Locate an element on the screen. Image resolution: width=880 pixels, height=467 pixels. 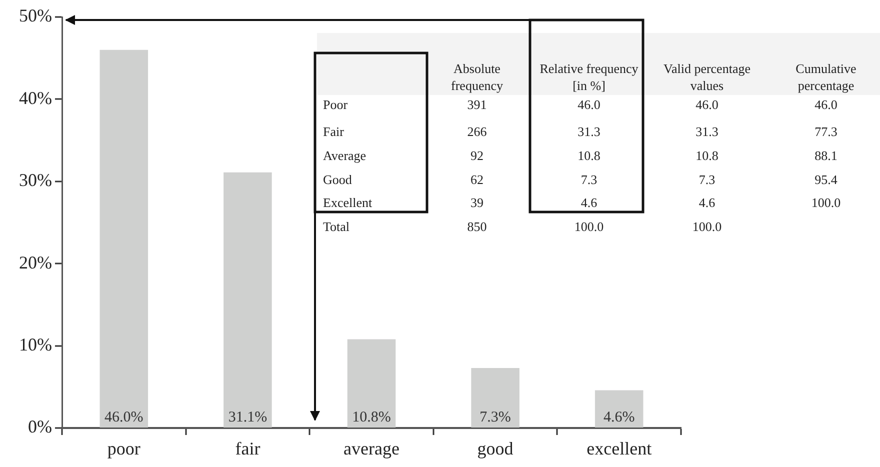
annotation: 266 is located at coordinates (477, 131).